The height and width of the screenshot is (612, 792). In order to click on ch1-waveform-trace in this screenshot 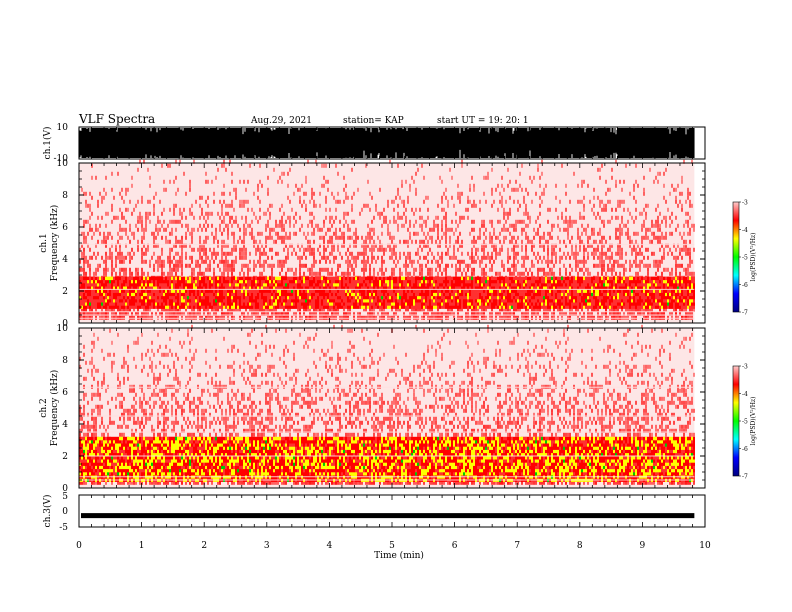, I will do `click(386, 143)`.